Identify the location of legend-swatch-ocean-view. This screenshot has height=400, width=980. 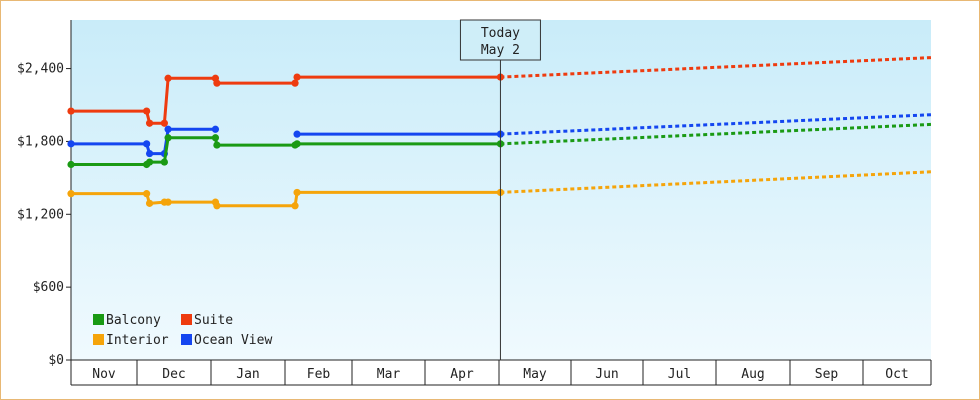
(186, 339).